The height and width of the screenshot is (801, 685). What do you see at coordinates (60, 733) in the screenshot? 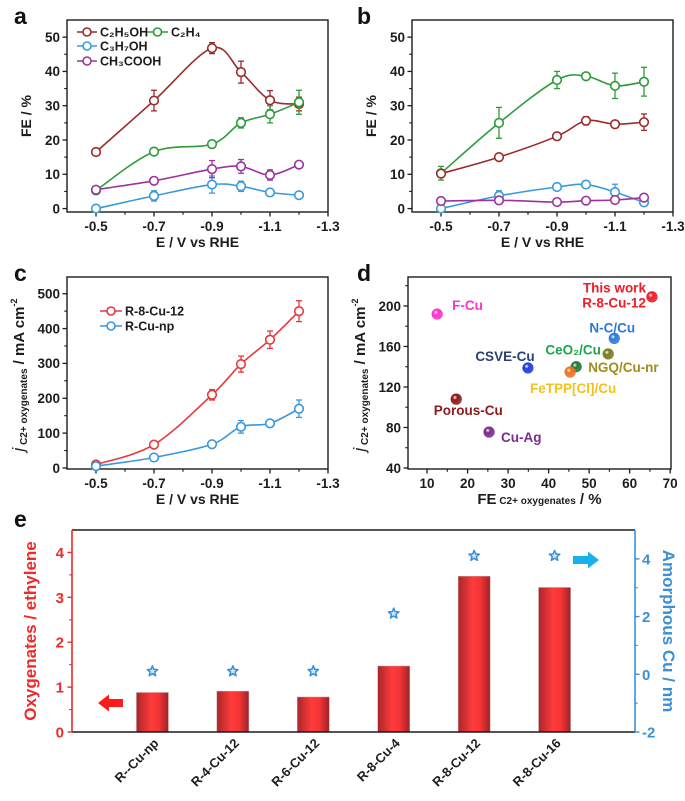
I see `left-tick-label: 0` at bounding box center [60, 733].